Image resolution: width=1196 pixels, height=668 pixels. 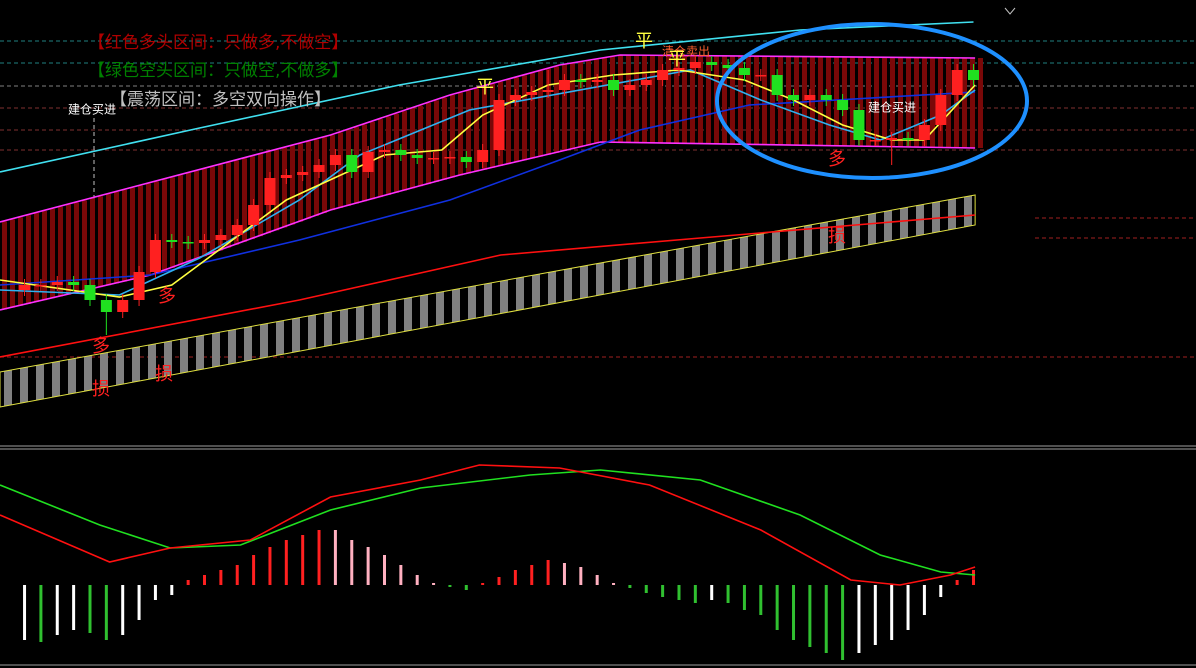 What do you see at coordinates (218, 43) in the screenshot?
I see `annotation: 【红色多头区间：只做多,不做空】` at bounding box center [218, 43].